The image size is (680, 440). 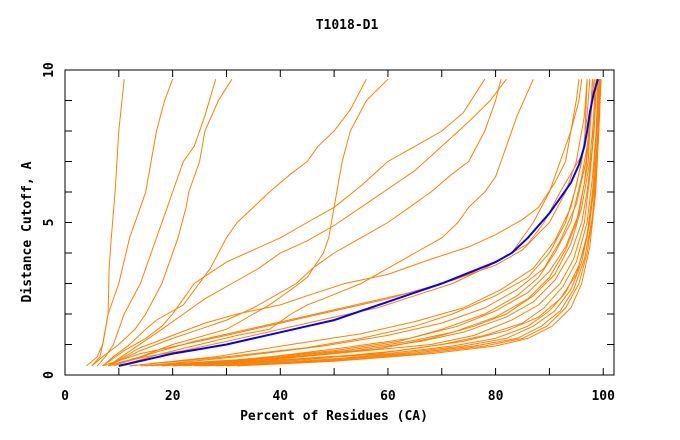 I want to click on chart-title: T1018-D1, so click(x=347, y=25).